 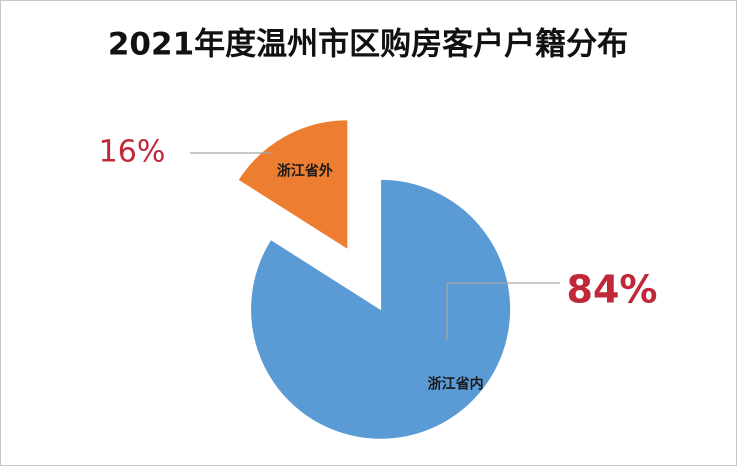 I want to click on value-label: 16%, so click(x=132, y=152).